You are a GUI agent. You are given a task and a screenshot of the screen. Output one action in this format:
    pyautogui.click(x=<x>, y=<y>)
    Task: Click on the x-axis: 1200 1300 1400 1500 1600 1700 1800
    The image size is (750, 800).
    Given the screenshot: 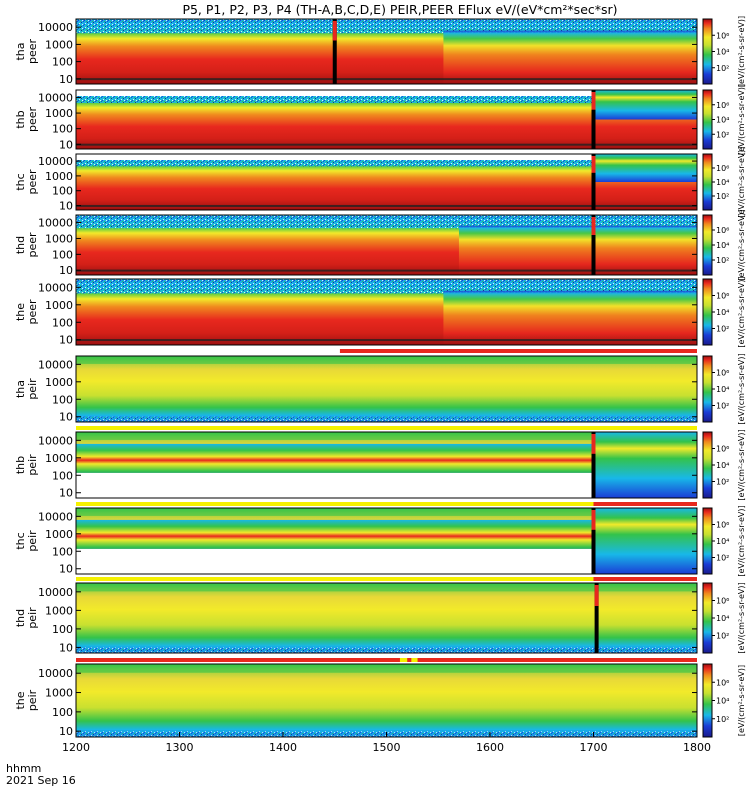 What is the action you would take?
    pyautogui.click(x=386, y=743)
    